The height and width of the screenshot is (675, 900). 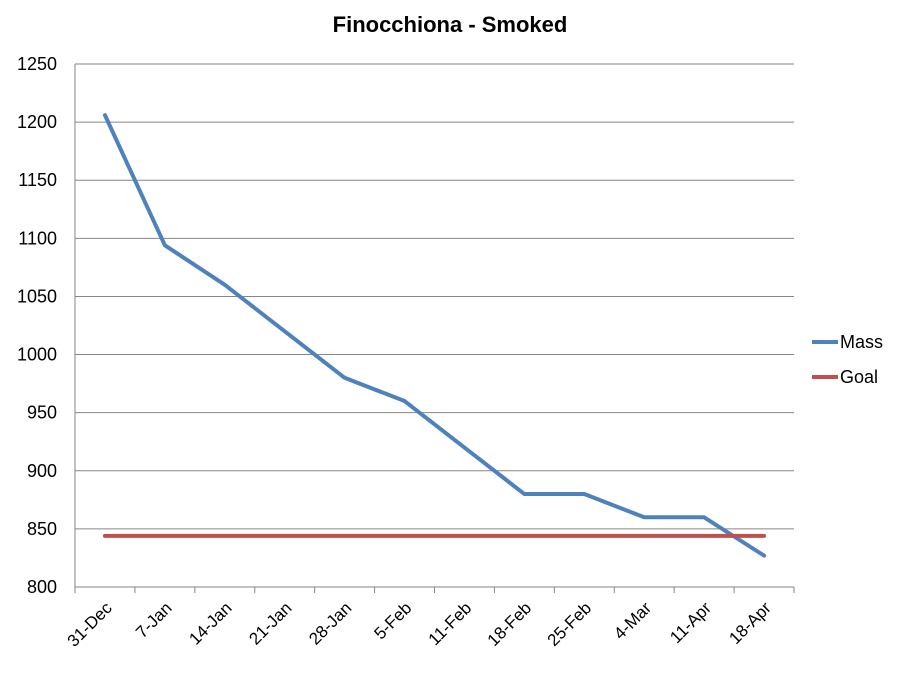 What do you see at coordinates (450, 623) in the screenshot?
I see `x-tick-label: 11-Feb` at bounding box center [450, 623].